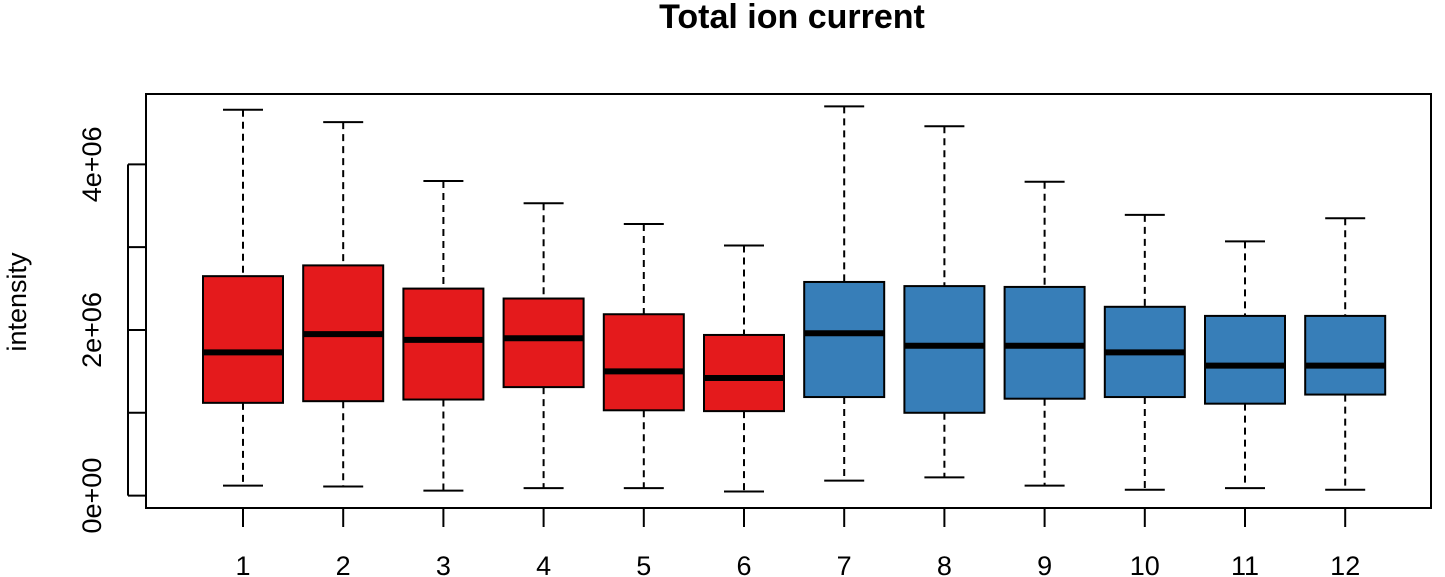 This screenshot has height=577, width=1445. Describe the element at coordinates (1145, 564) in the screenshot. I see `x-tick-label-10: 10` at that location.